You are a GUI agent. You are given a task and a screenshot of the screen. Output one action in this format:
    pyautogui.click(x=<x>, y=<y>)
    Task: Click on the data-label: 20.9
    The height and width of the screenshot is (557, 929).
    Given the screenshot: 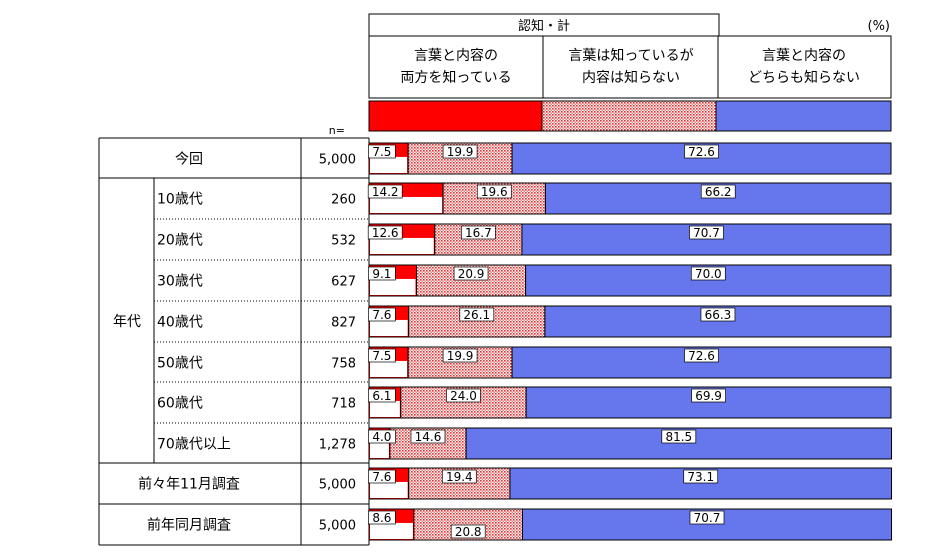 What is the action you would take?
    pyautogui.click(x=471, y=274)
    